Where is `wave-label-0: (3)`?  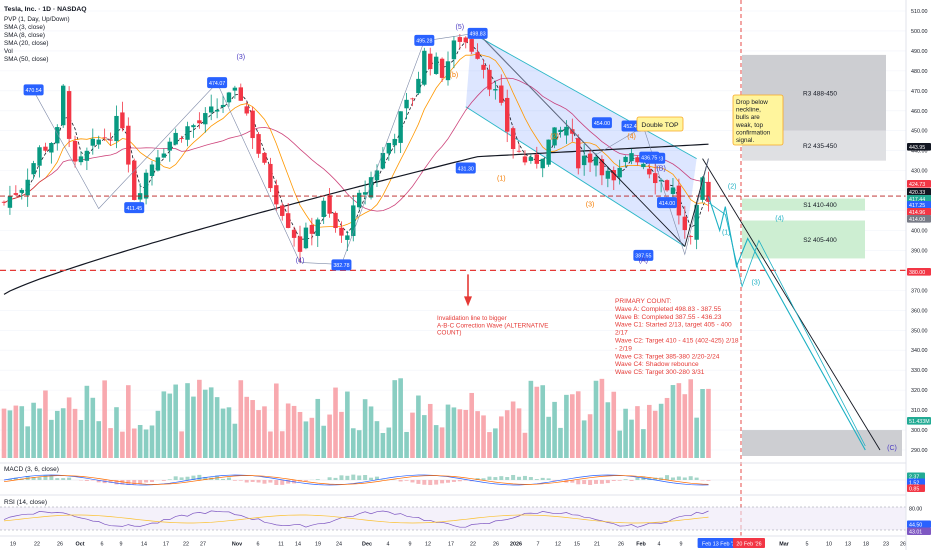 wave-label-0: (3) is located at coordinates (241, 57).